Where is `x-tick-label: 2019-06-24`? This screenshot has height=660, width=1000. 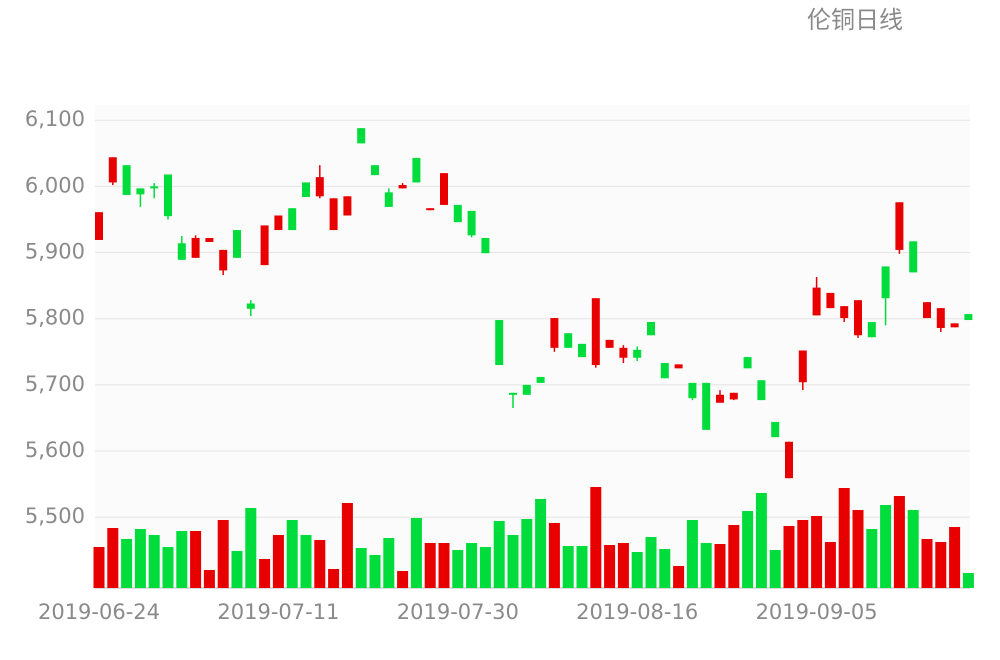
x-tick-label: 2019-06-24 is located at coordinates (99, 612).